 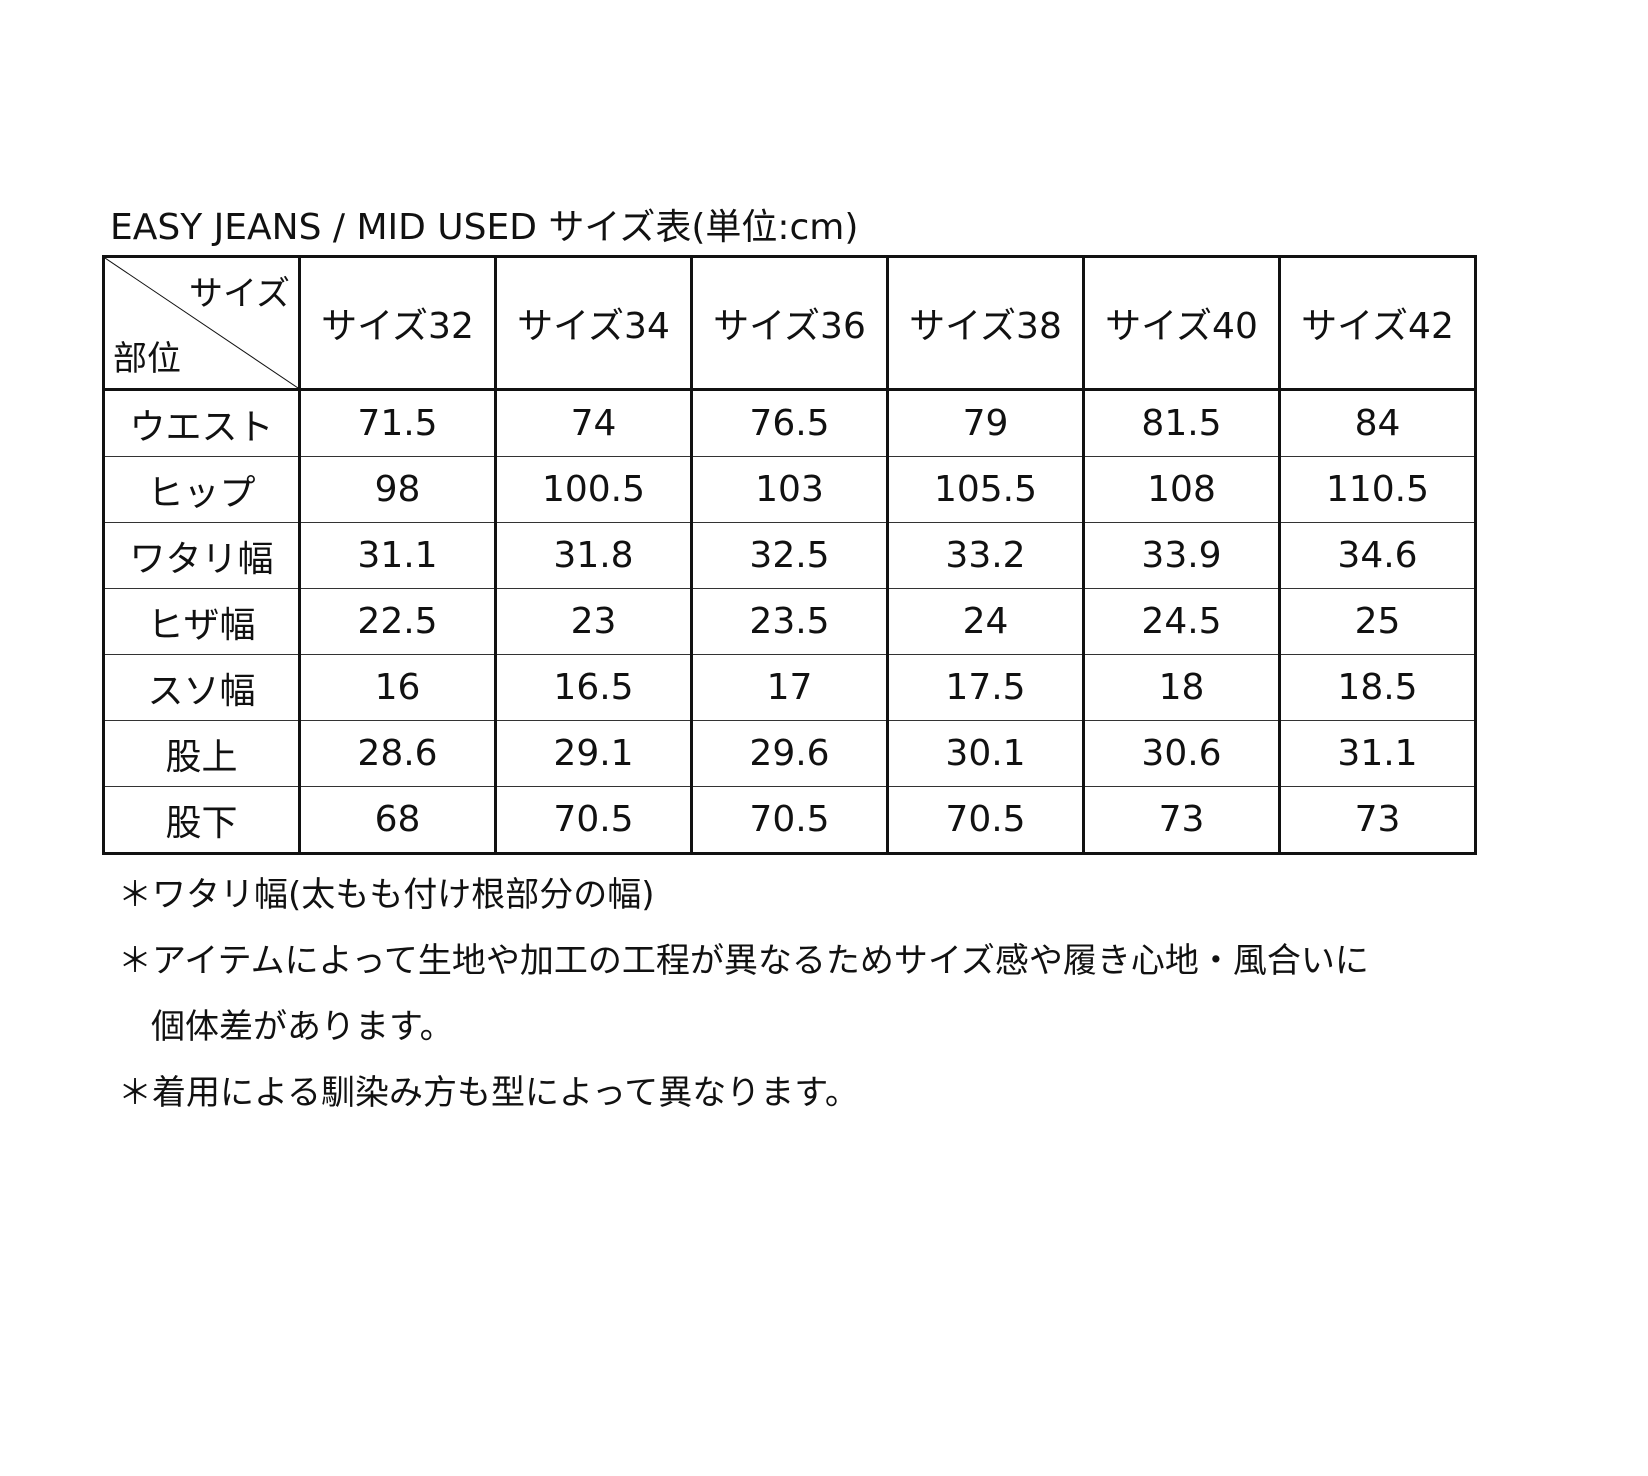 What do you see at coordinates (1377, 323) in the screenshot?
I see `column-header: サイズ42` at bounding box center [1377, 323].